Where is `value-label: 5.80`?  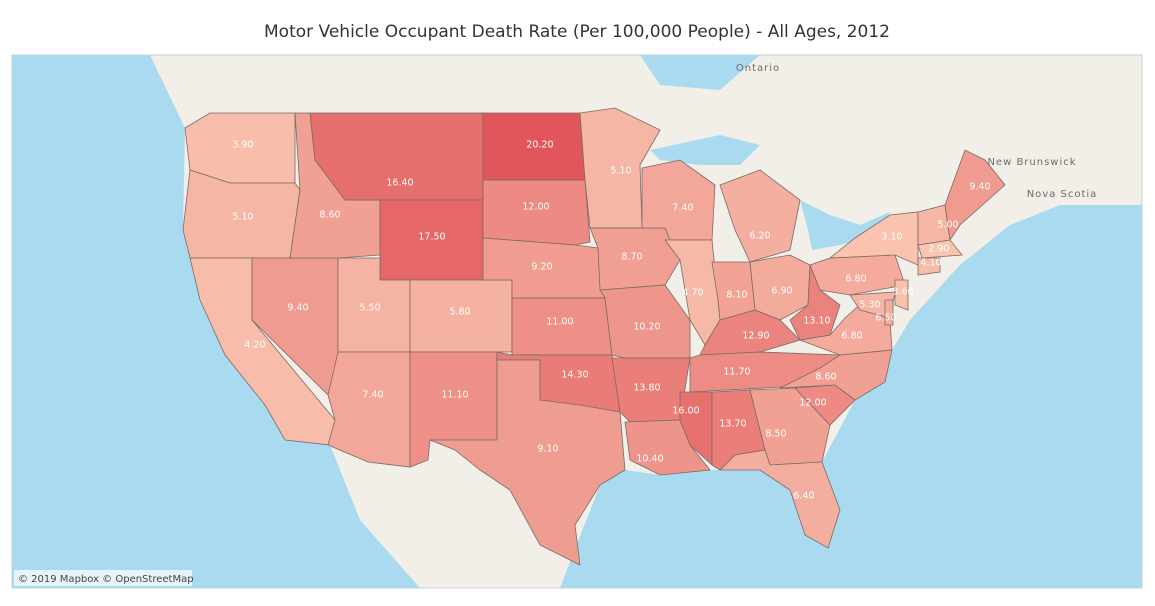
value-label: 5.80 is located at coordinates (459, 312).